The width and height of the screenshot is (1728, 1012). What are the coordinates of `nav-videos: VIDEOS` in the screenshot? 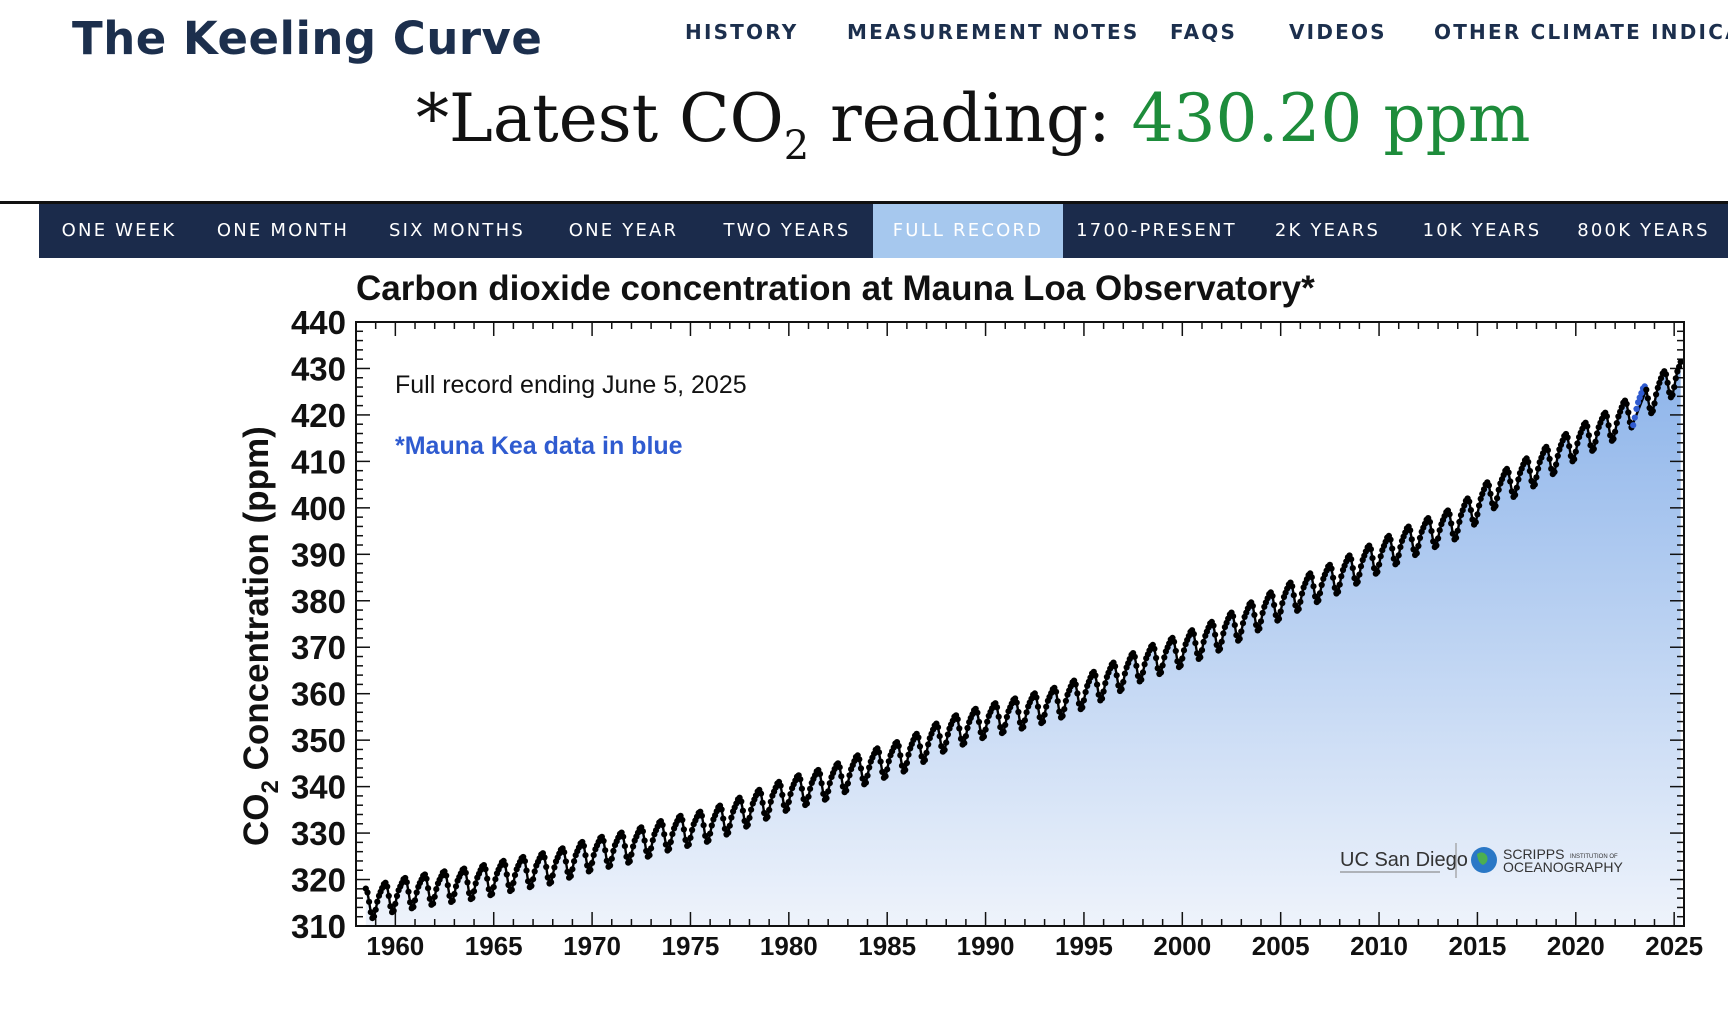 It's located at (1338, 32).